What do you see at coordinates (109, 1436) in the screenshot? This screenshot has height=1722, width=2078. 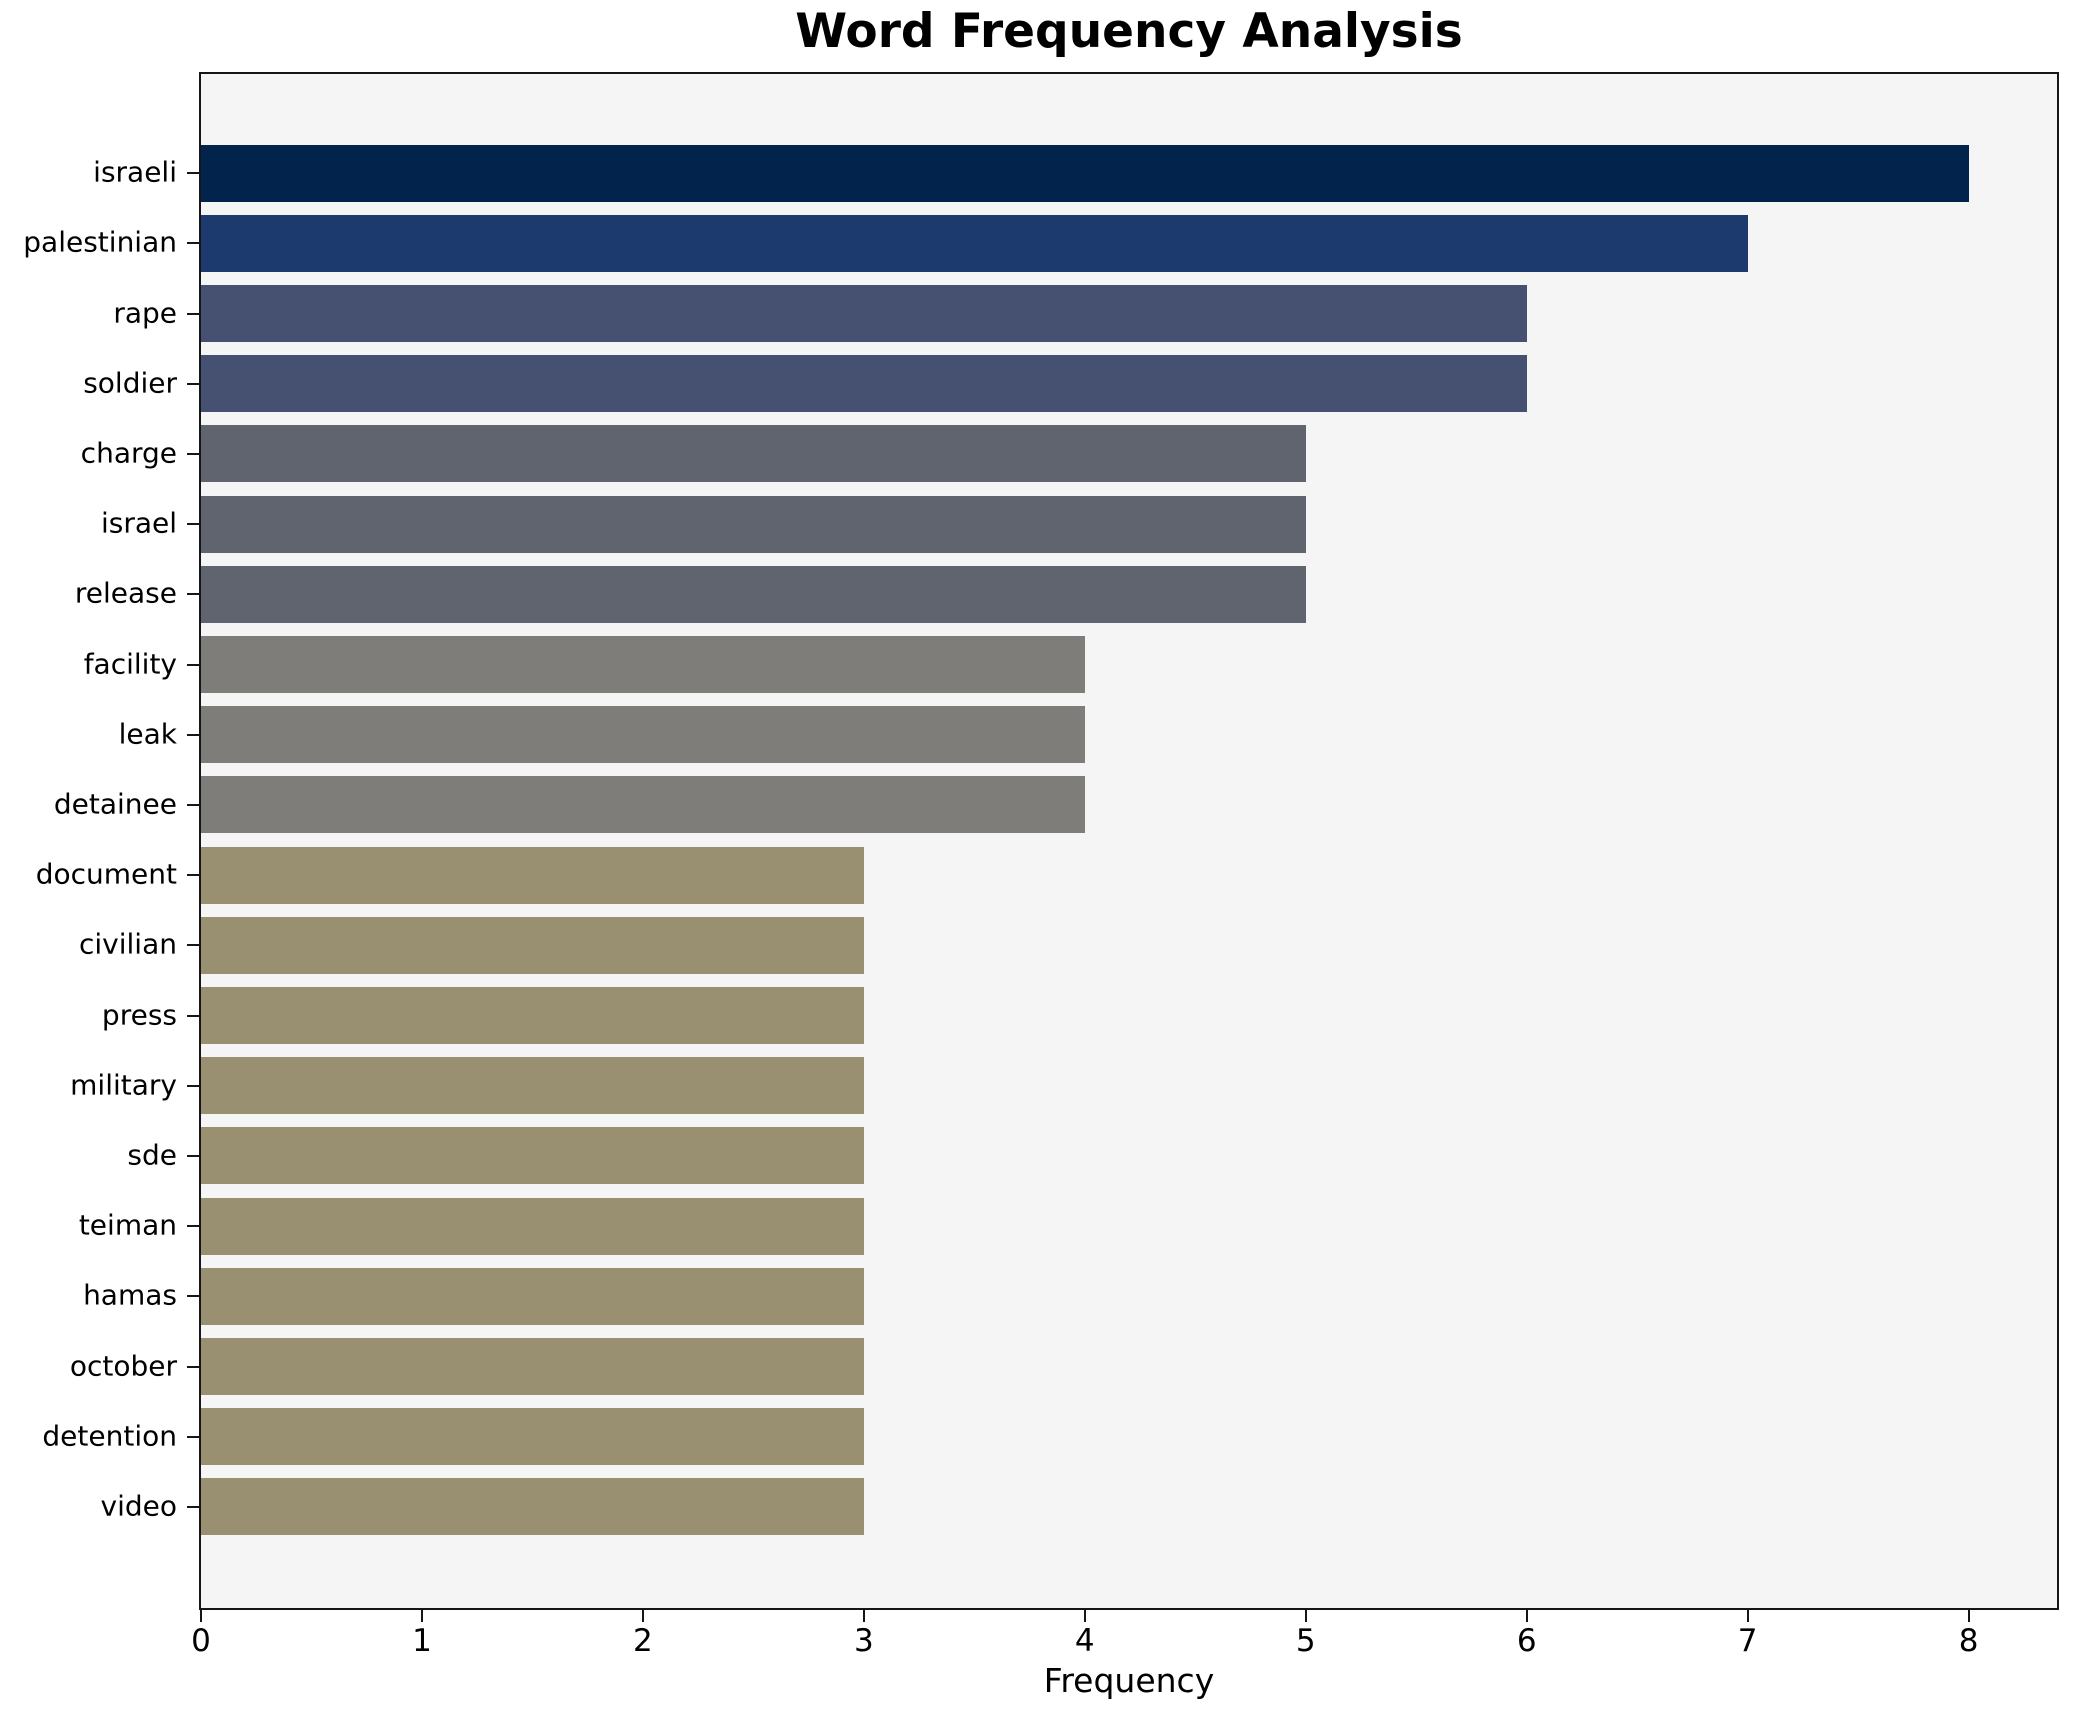 I see `y-tick-label: detention` at bounding box center [109, 1436].